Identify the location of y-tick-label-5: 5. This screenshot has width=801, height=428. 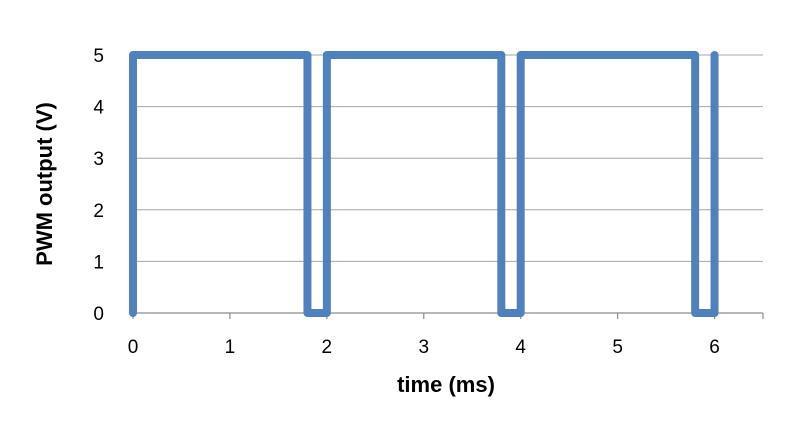
(98, 56).